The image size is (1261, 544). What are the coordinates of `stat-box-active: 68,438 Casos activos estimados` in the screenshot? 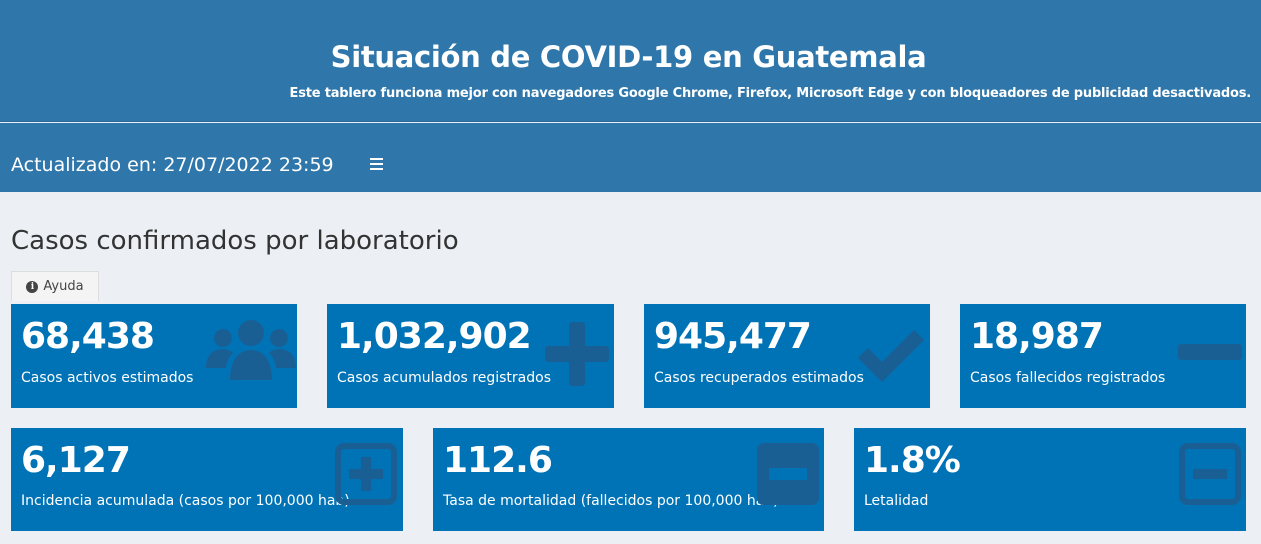 It's located at (154, 356).